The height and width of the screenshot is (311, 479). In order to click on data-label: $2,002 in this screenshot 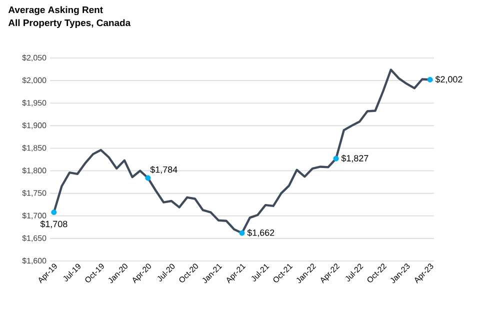, I will do `click(448, 80)`.